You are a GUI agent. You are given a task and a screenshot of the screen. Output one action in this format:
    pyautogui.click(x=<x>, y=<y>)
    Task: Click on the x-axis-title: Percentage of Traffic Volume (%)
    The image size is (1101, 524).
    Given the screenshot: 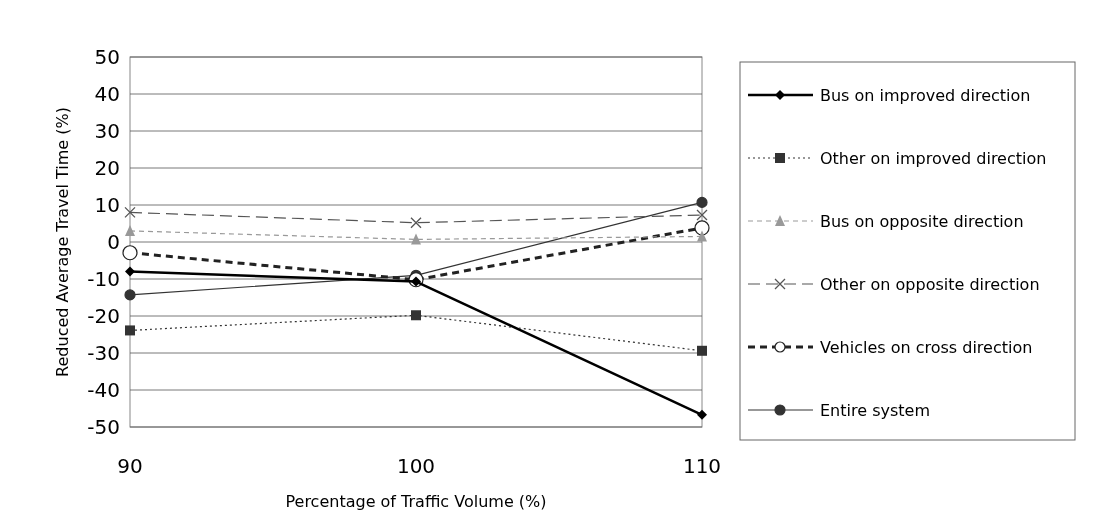 What is the action you would take?
    pyautogui.click(x=416, y=501)
    